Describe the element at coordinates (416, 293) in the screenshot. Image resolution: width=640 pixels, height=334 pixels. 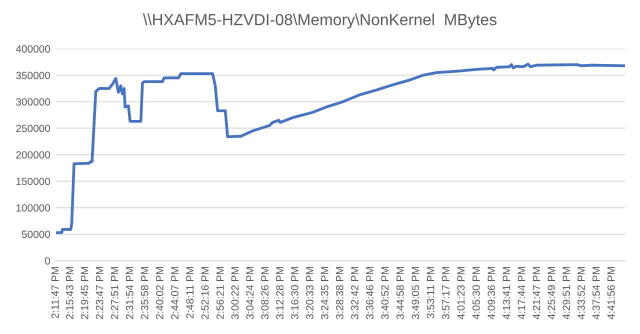
I see `x-tick-label: 3:49:05 PM` at that location.